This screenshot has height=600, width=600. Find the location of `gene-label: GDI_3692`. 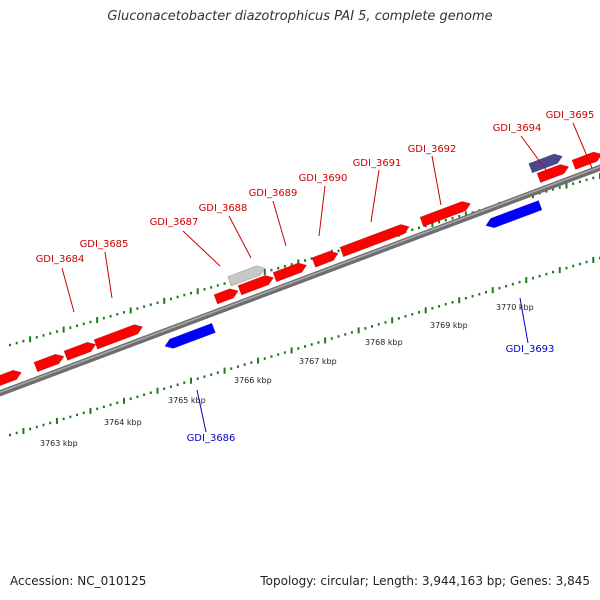

gene-label: GDI_3692 is located at coordinates (432, 149).